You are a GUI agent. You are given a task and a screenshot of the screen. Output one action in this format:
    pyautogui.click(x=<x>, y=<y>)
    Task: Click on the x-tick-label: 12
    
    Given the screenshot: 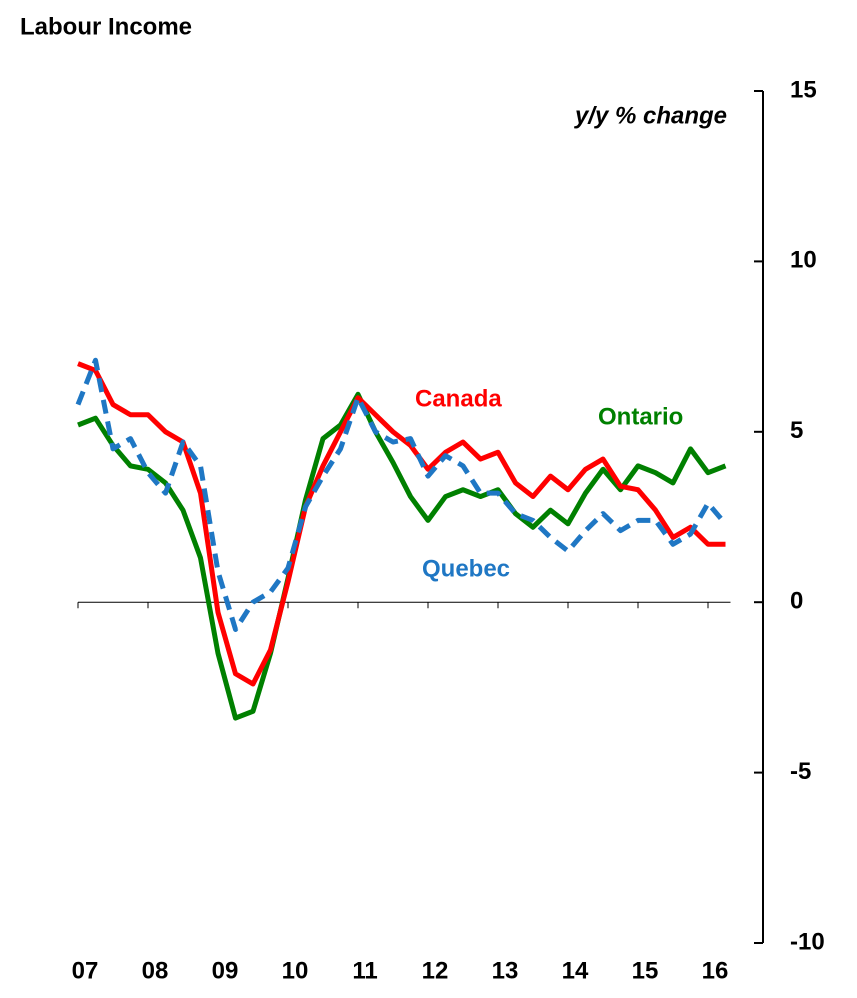 What is the action you would take?
    pyautogui.click(x=435, y=970)
    